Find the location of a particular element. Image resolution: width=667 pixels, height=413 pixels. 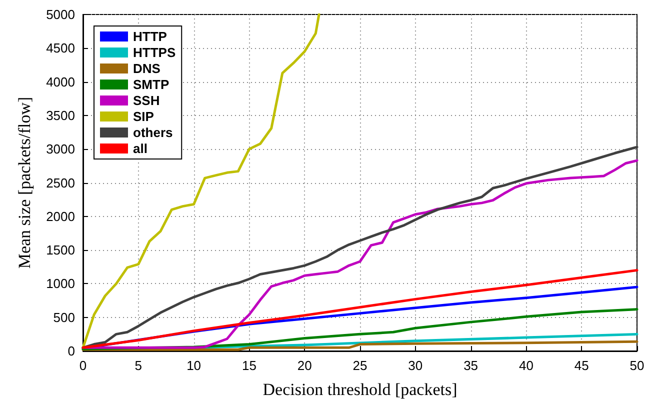

legend-label: others is located at coordinates (153, 132).